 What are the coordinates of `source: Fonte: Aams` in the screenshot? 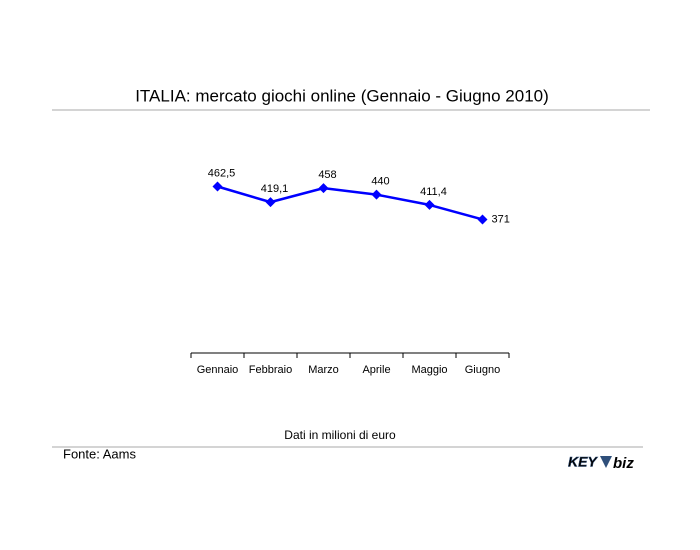 It's located at (99, 453).